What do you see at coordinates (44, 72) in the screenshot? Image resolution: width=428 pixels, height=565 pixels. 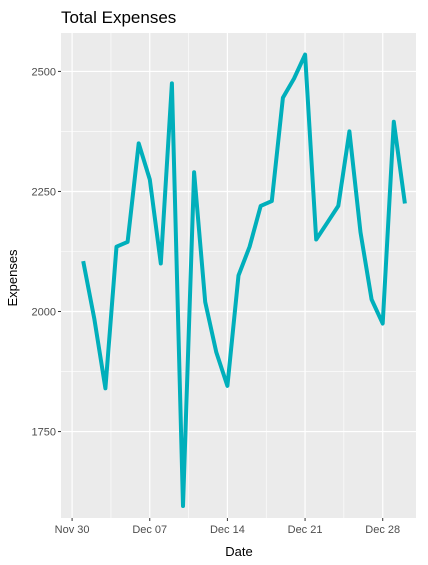 I see `y-tick-label: 2500` at bounding box center [44, 72].